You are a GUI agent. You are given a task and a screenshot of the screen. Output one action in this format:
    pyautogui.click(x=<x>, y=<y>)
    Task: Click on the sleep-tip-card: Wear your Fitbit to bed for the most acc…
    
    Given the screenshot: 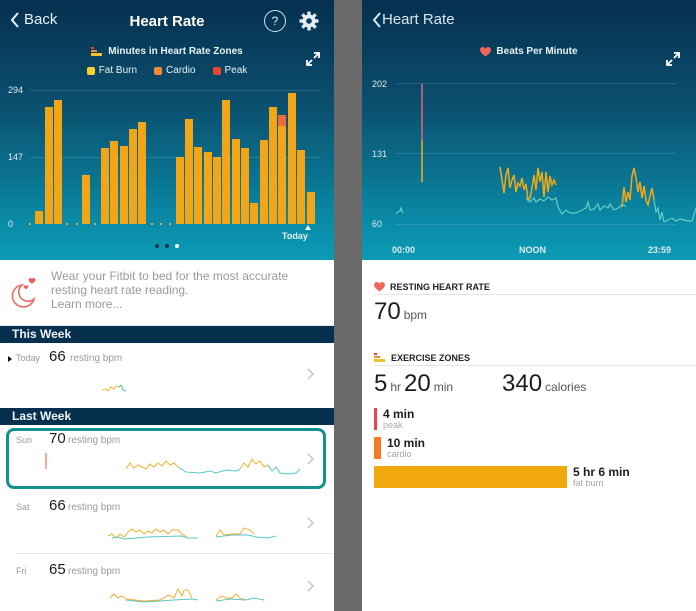 What is the action you would take?
    pyautogui.click(x=167, y=293)
    